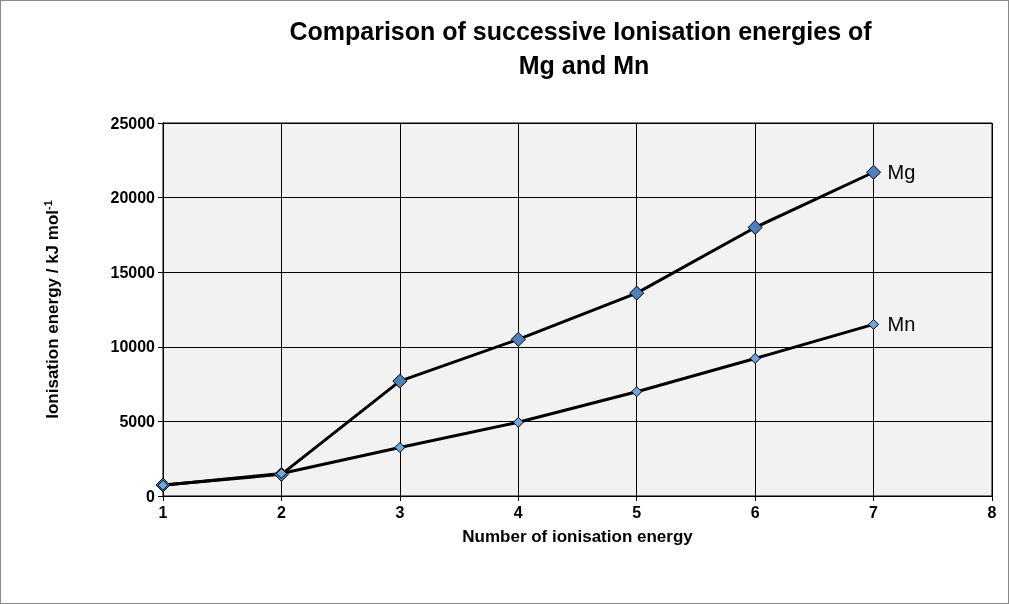 The height and width of the screenshot is (604, 1009). I want to click on x-tick-label: 4, so click(518, 512).